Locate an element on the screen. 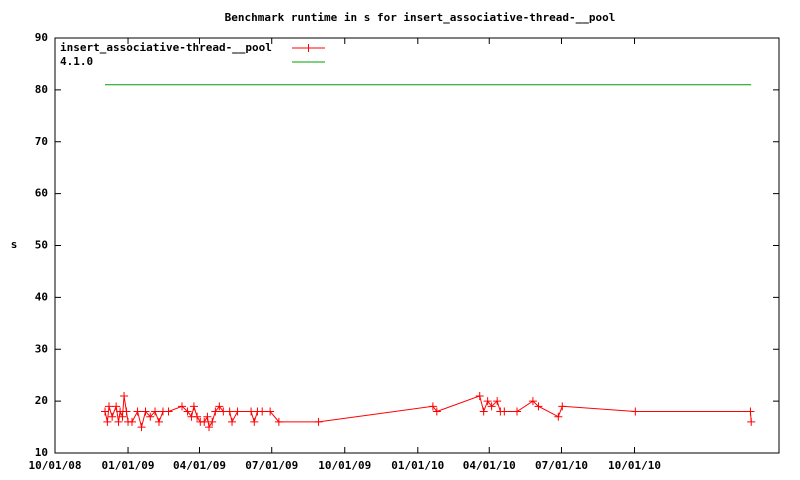  legend-marker is located at coordinates (308, 48).